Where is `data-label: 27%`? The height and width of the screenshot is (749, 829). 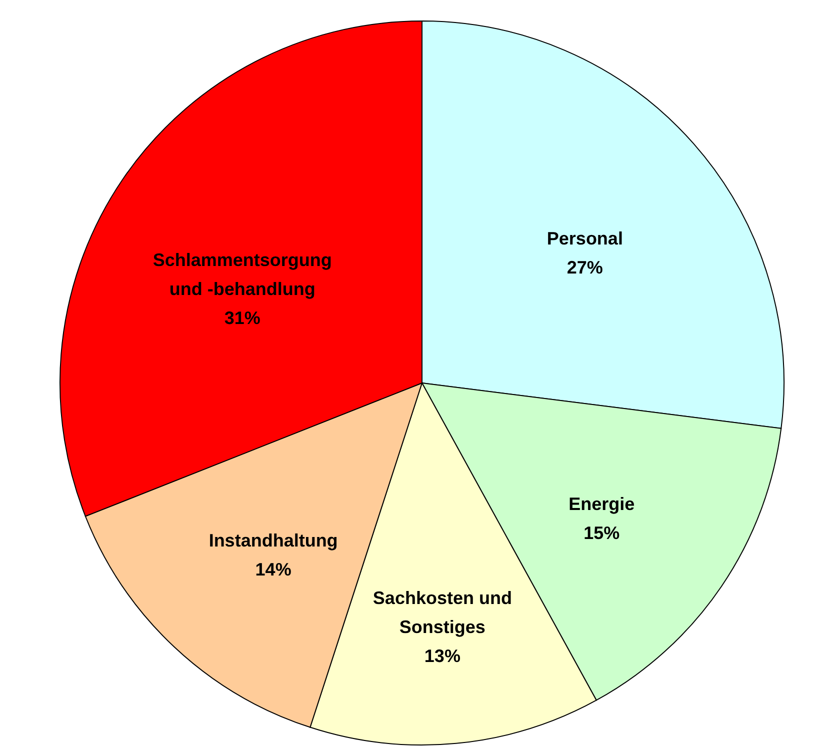
data-label: 27% is located at coordinates (584, 267).